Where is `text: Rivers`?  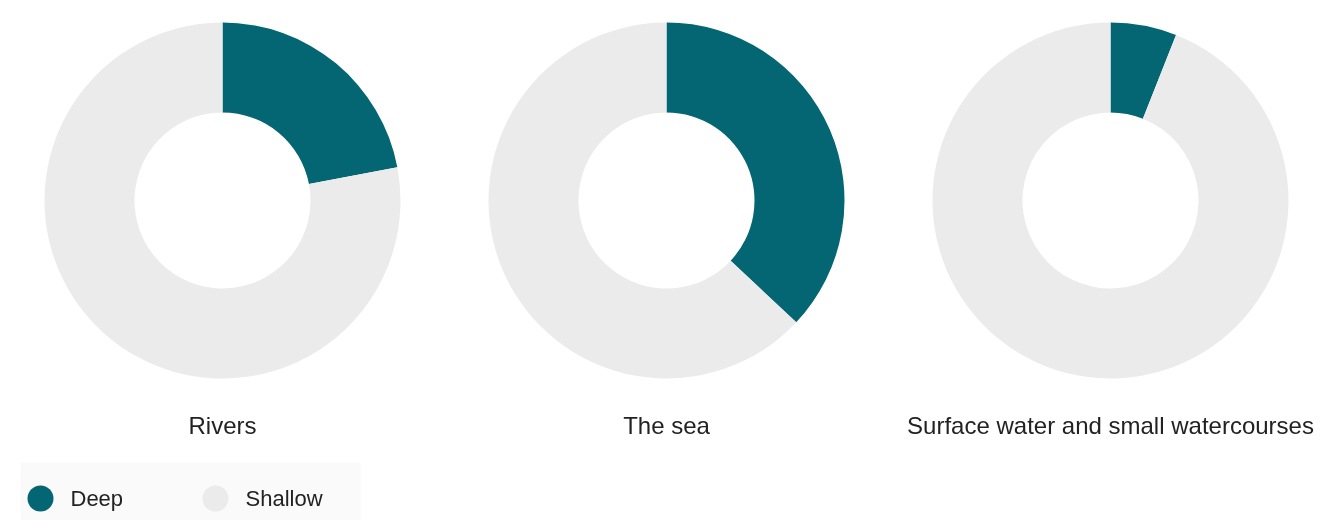
text: Rivers is located at coordinates (222, 425).